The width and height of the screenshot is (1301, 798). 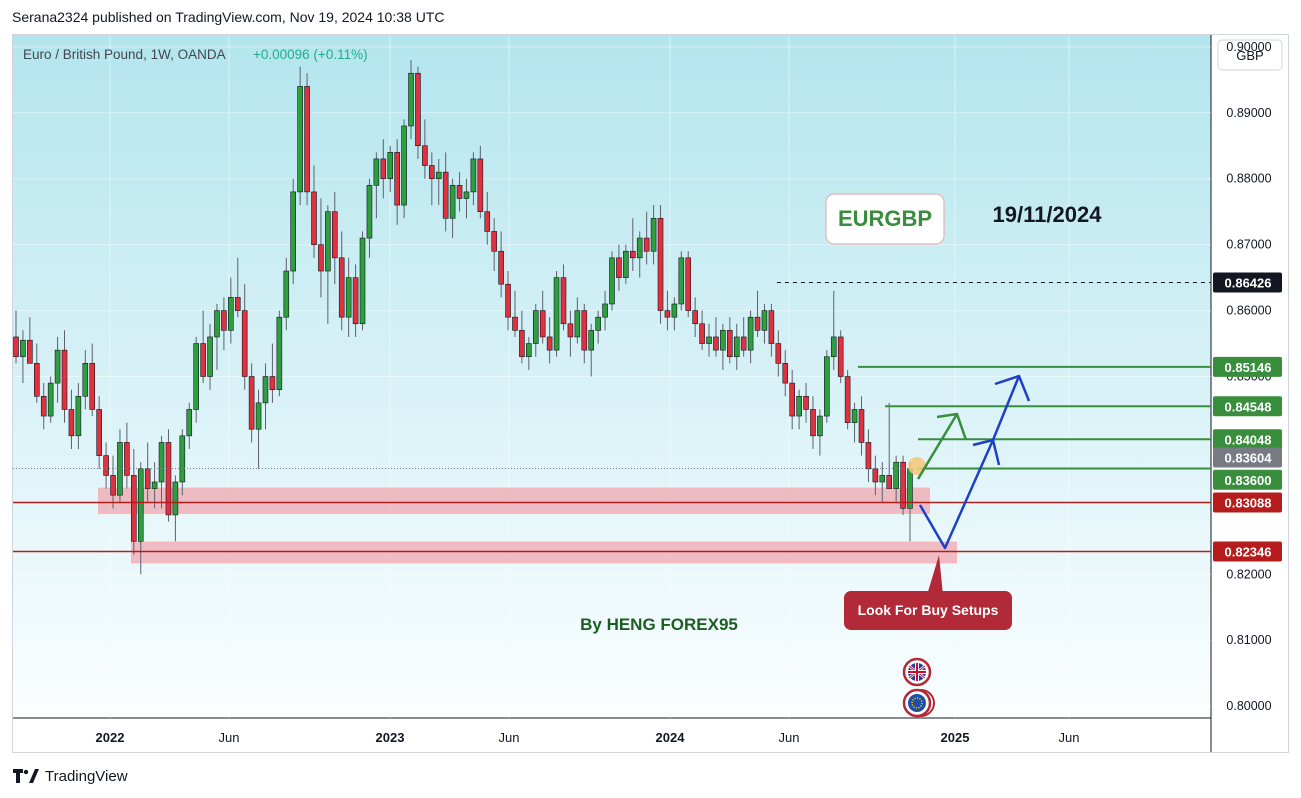 I want to click on footer-logo: TradingView, so click(x=70, y=776).